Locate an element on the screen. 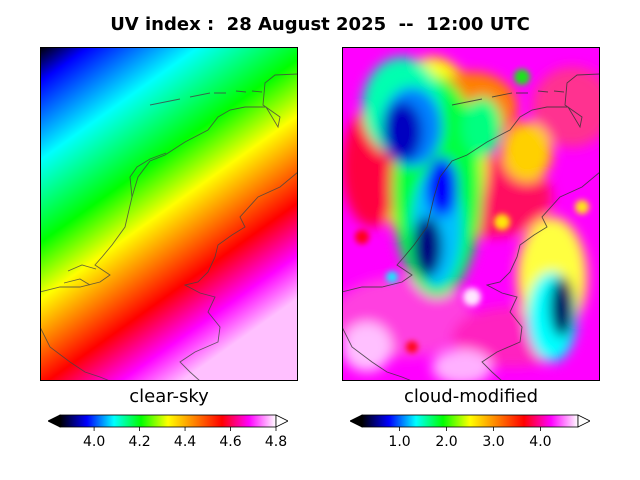  clear-sky-colorbar-tick-label: 4.6 is located at coordinates (230, 442).